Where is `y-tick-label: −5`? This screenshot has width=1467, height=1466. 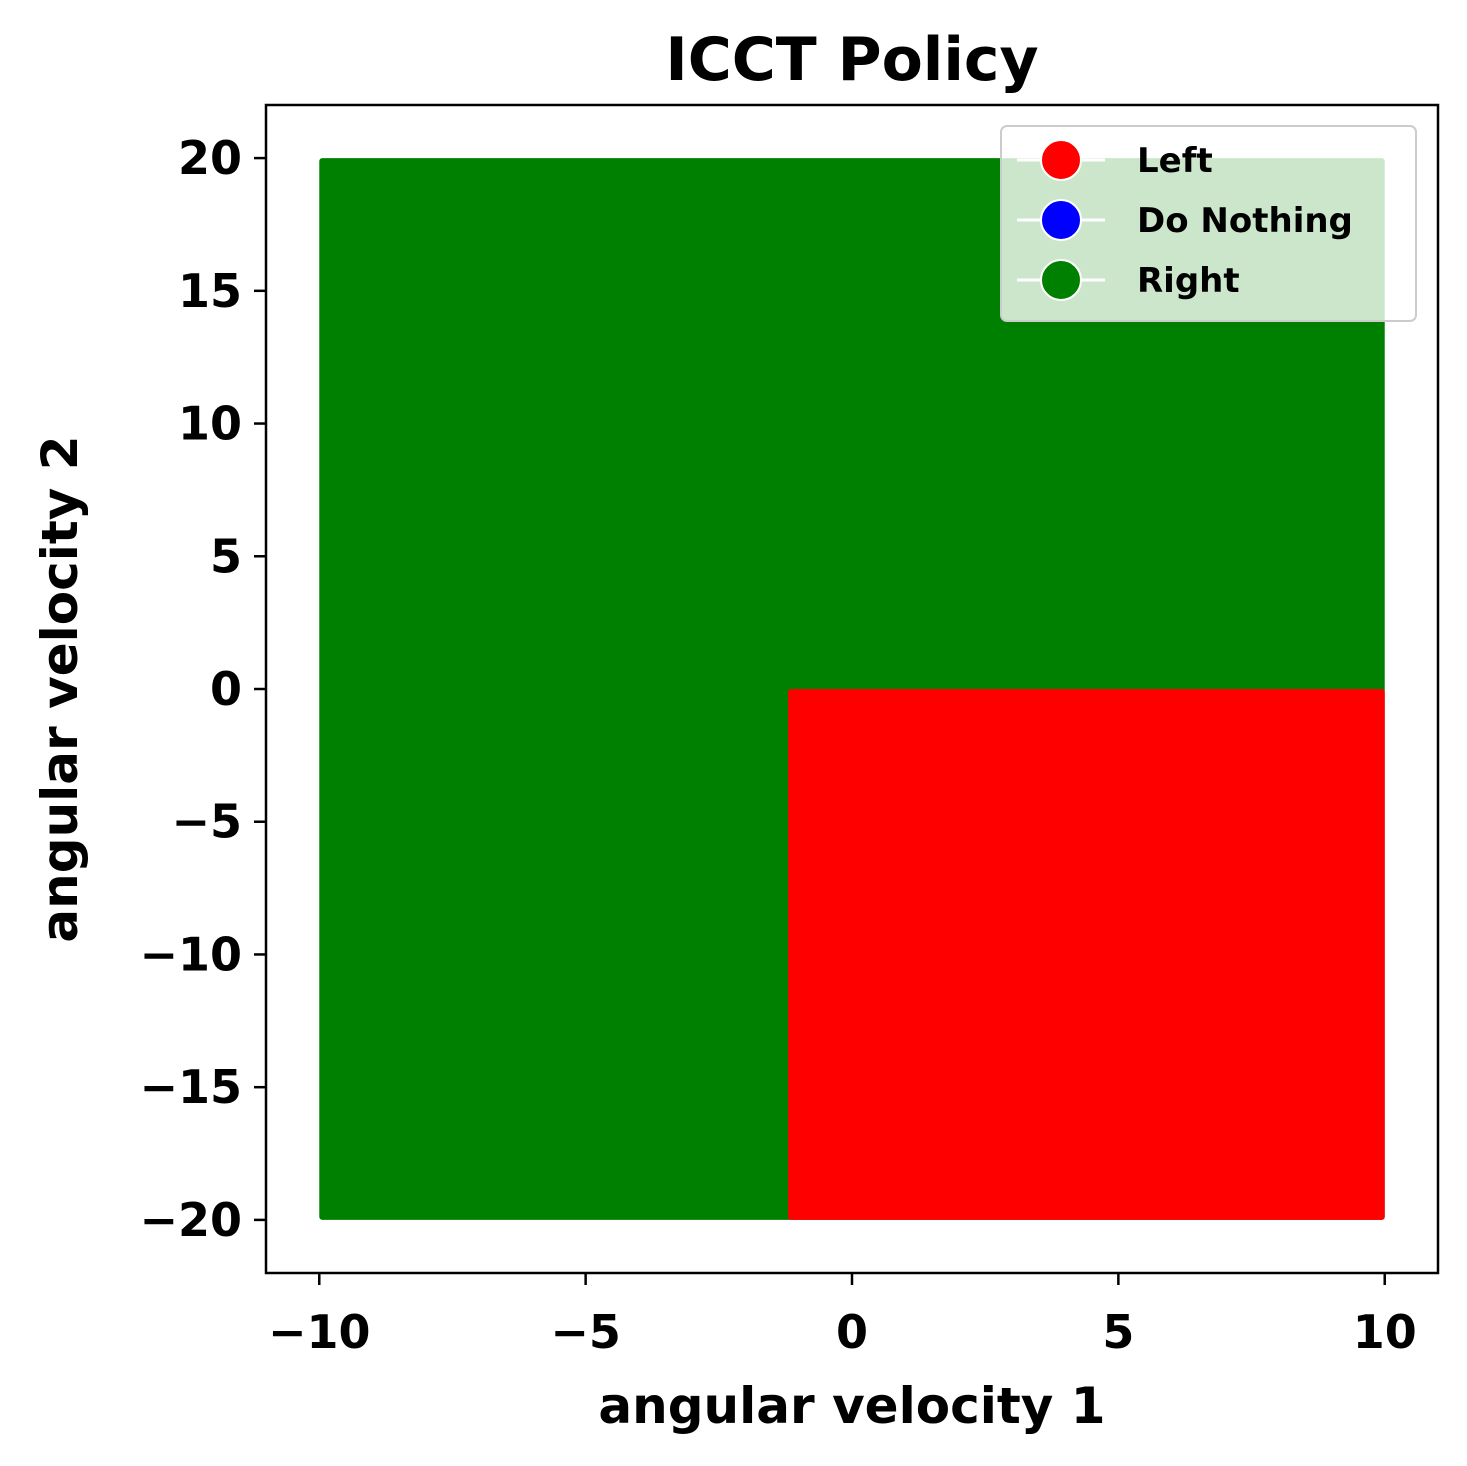
y-tick-label: −5 is located at coordinates (206, 822).